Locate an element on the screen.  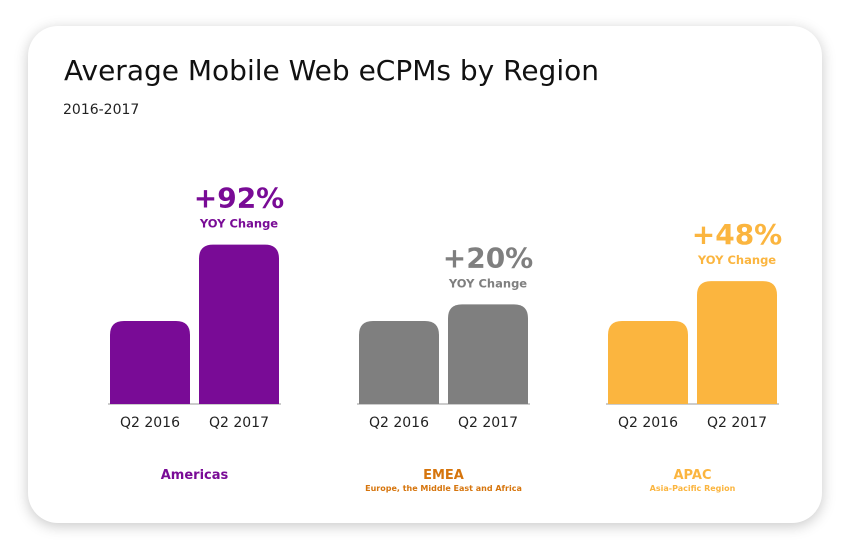
bar-emea-q2-2017 is located at coordinates (488, 354).